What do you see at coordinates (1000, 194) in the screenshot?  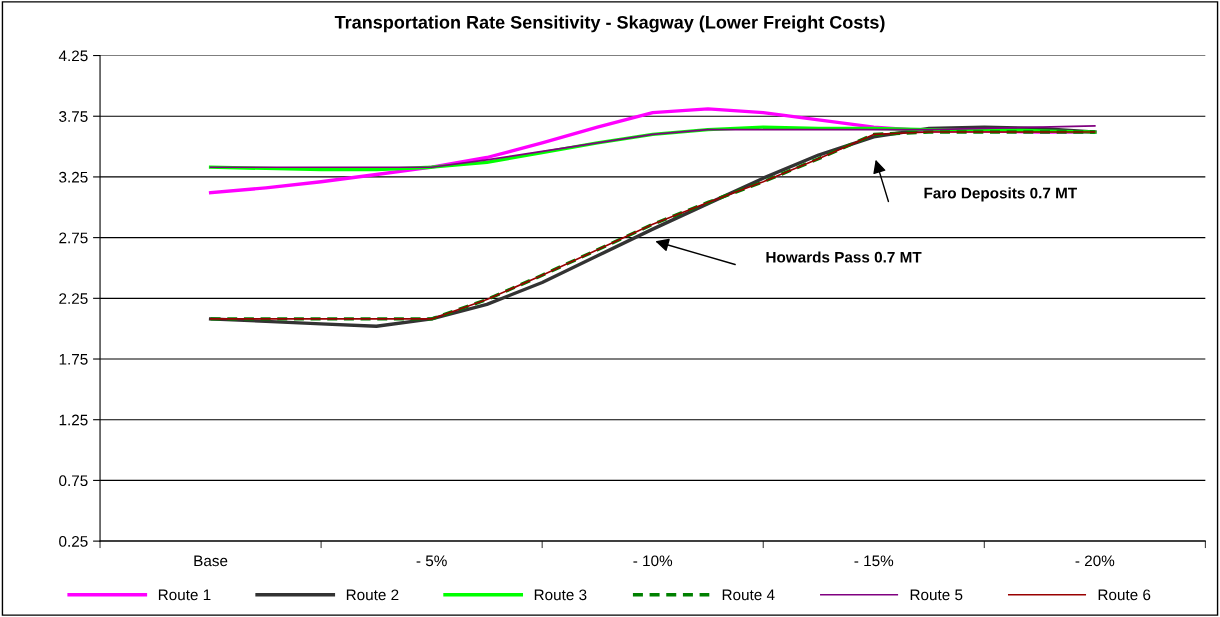 I see `annotation: Faro Deposits 0.7 MT` at bounding box center [1000, 194].